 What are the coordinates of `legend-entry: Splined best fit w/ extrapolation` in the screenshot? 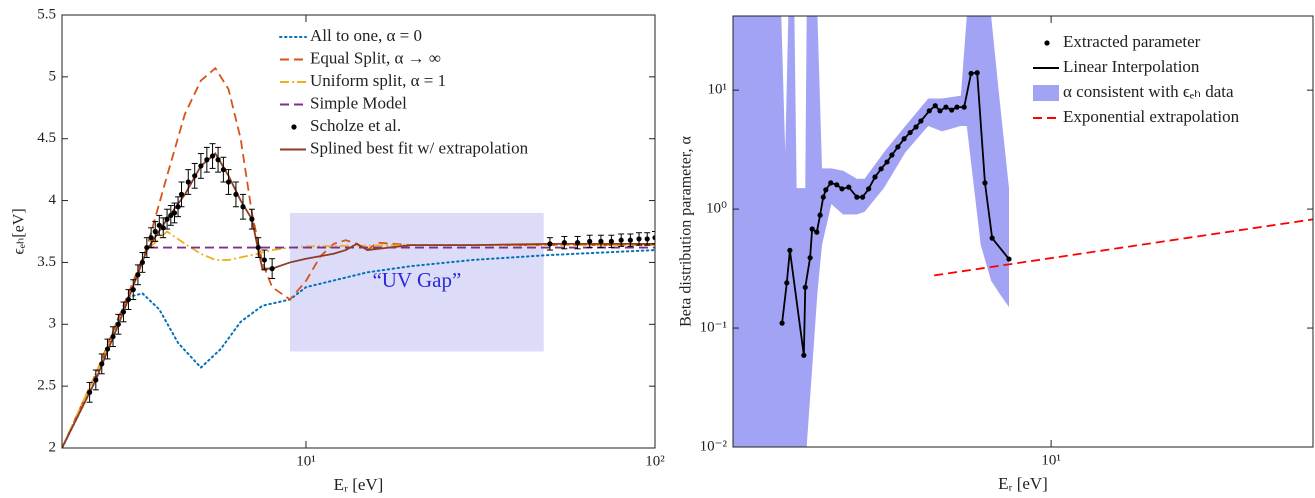 It's located at (404, 147).